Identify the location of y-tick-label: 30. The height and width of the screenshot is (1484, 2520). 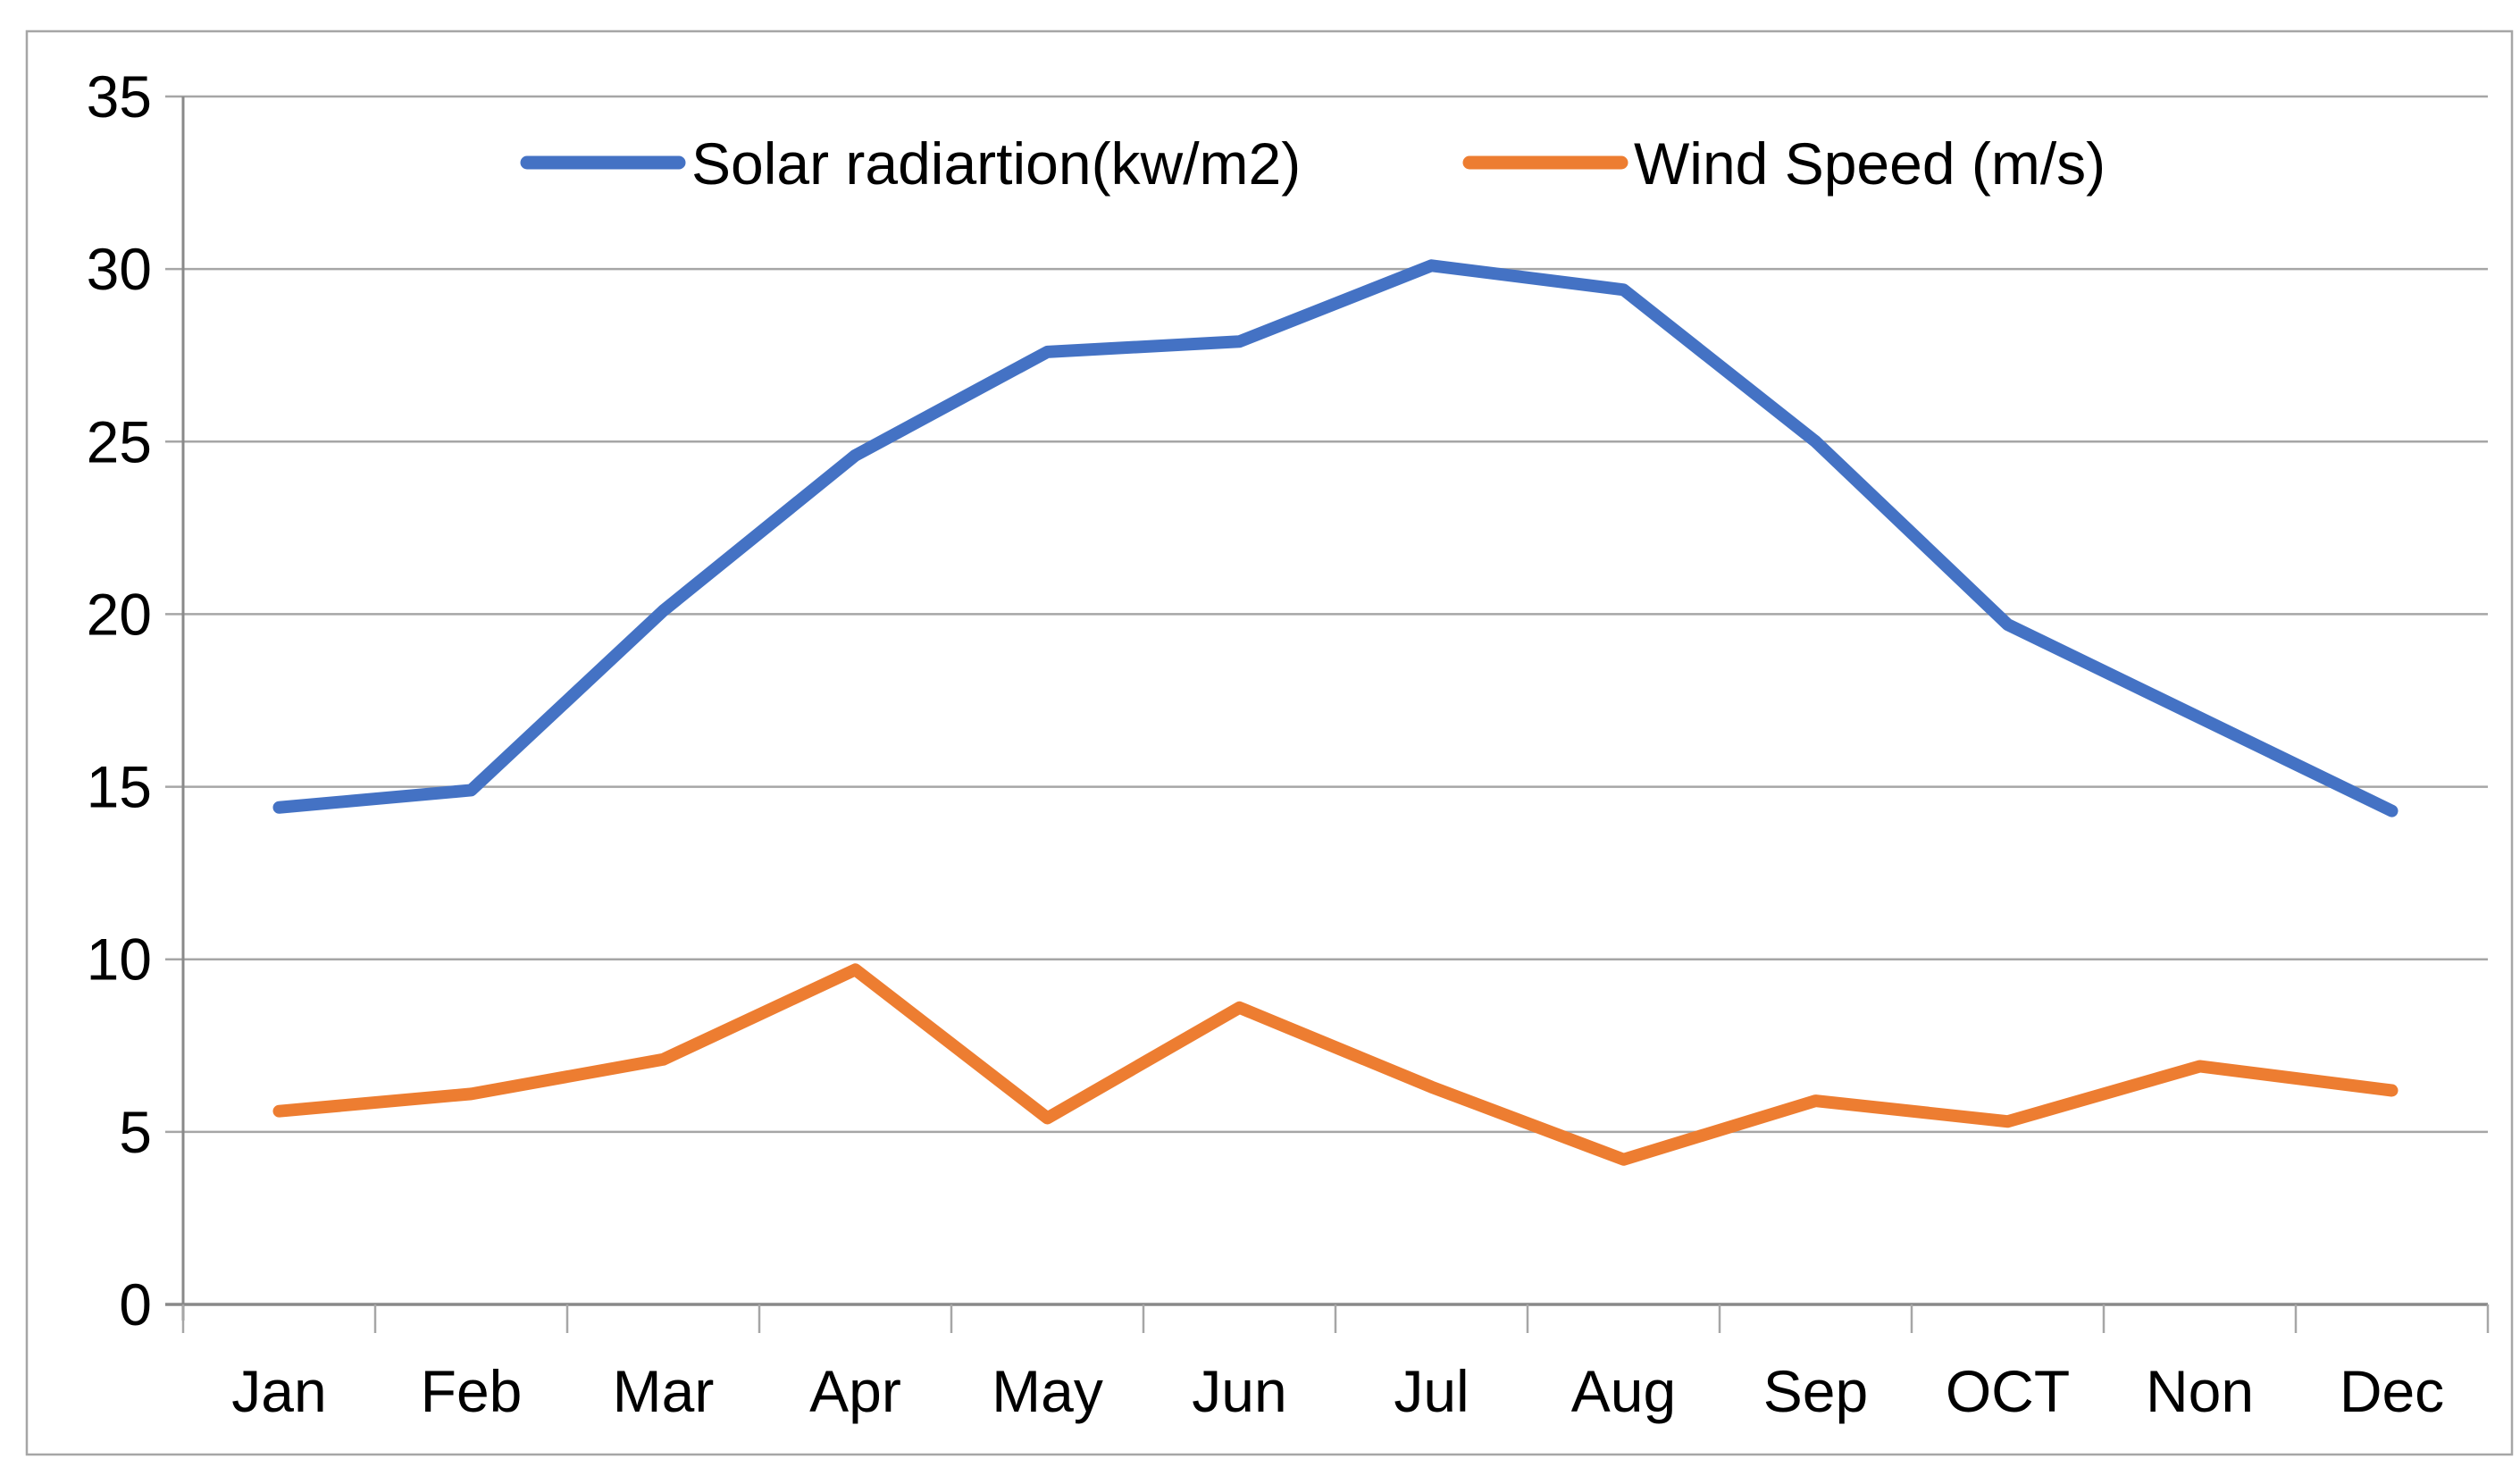
(119, 269).